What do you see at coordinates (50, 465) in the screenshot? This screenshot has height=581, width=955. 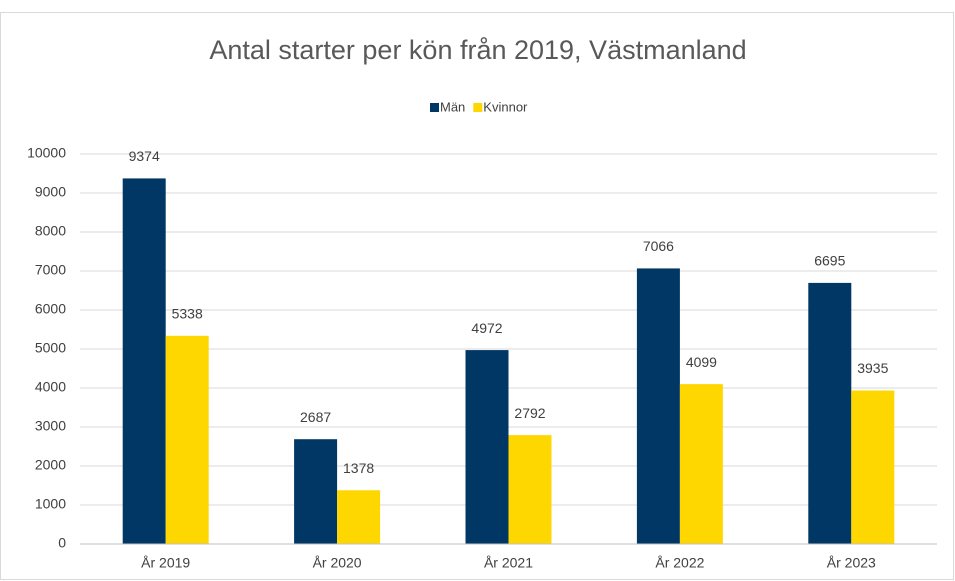 I see `y-tick-label: 2000` at bounding box center [50, 465].